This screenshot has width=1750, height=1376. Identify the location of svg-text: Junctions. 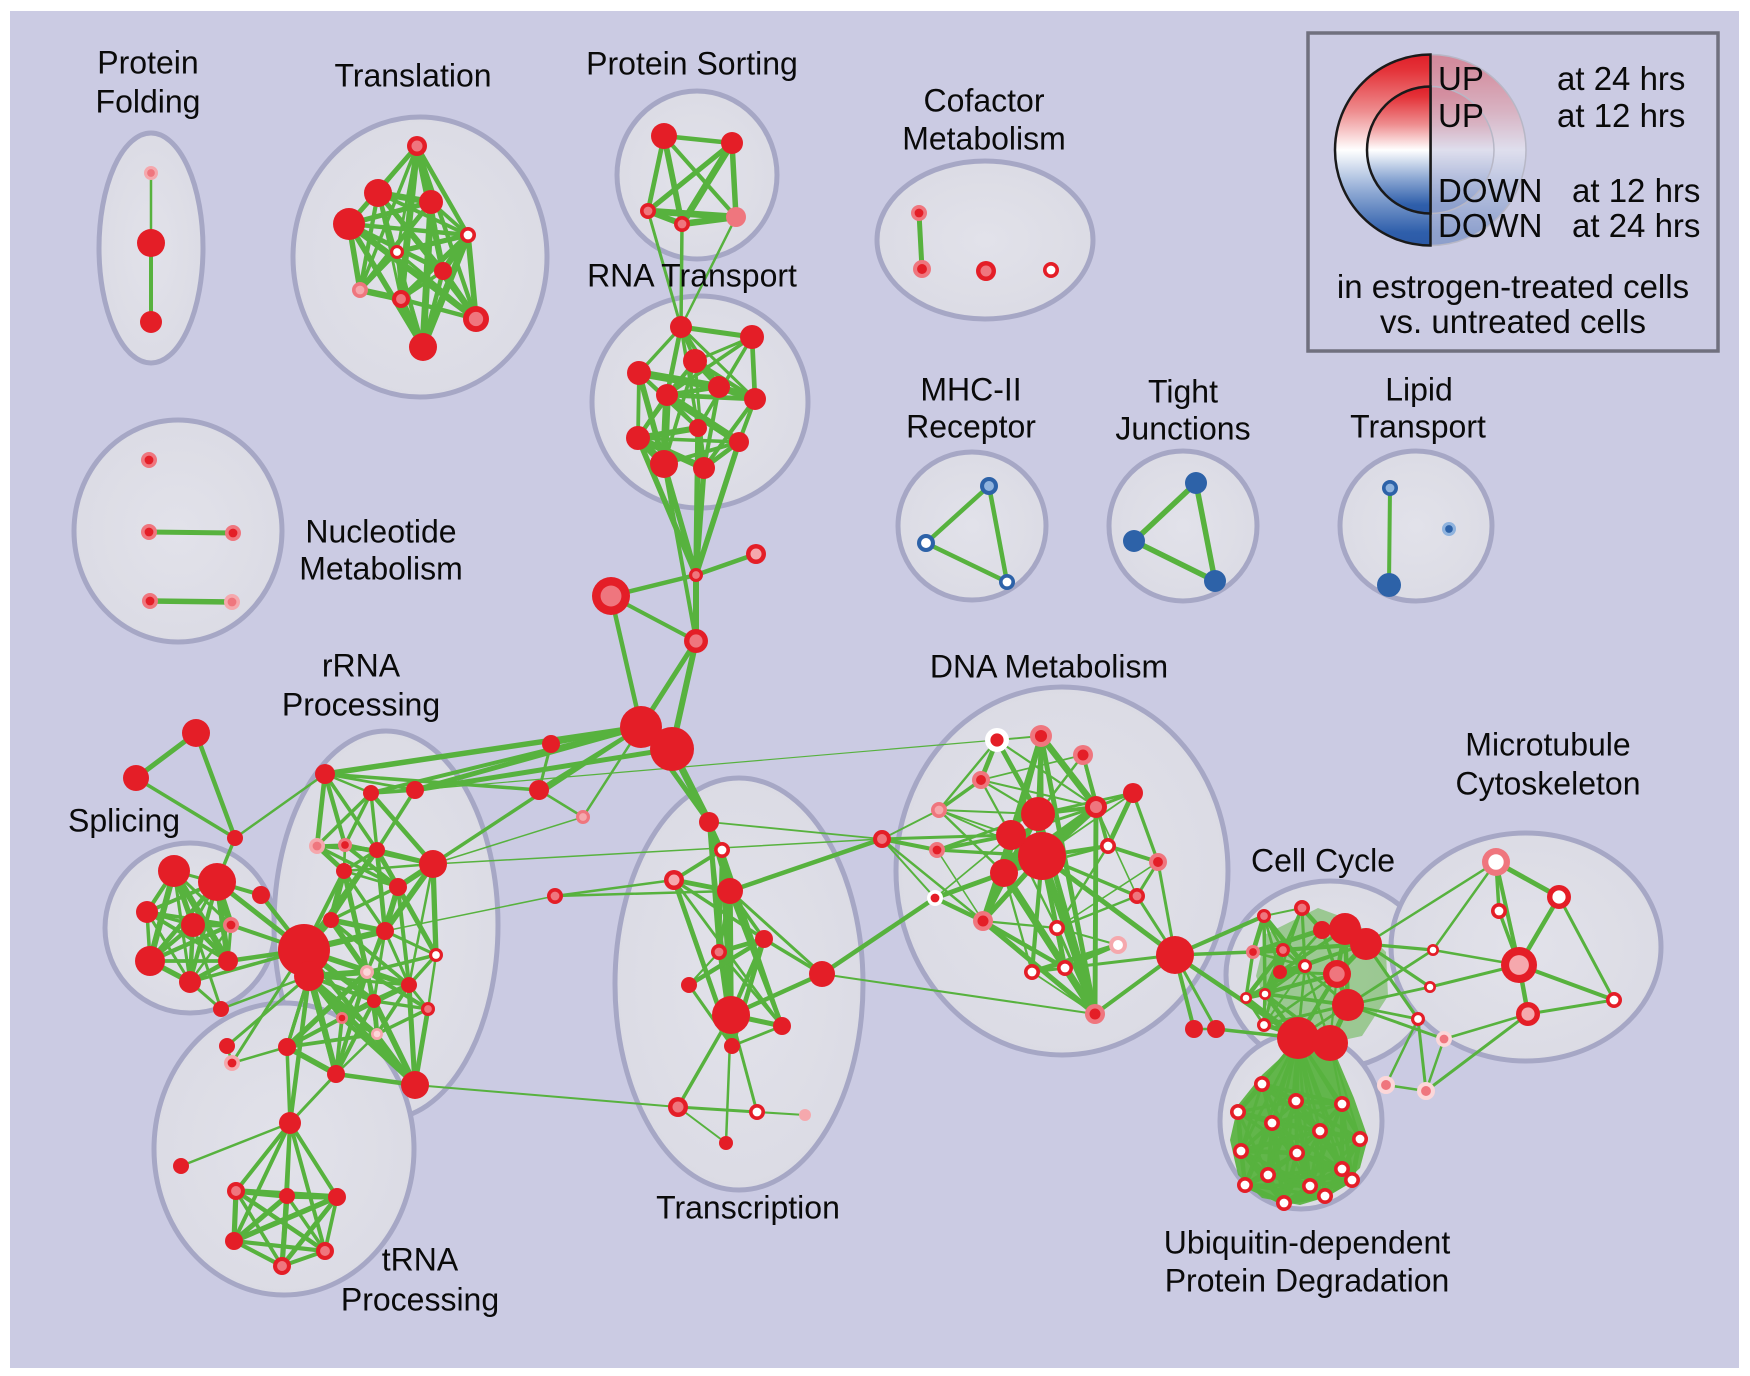
(1182, 428).